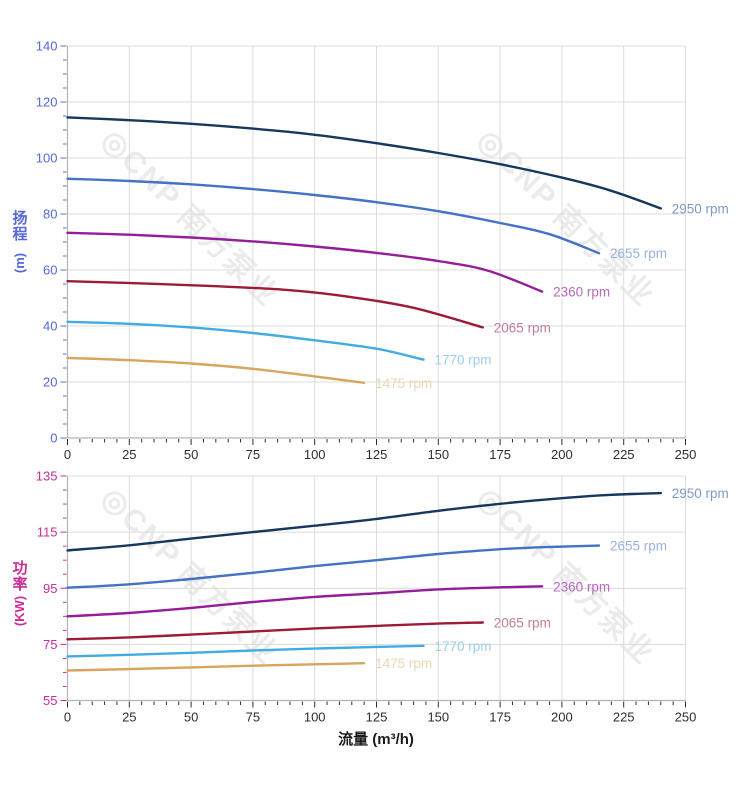  Describe the element at coordinates (50, 588) in the screenshot. I see `y-tick-label: 95` at that location.